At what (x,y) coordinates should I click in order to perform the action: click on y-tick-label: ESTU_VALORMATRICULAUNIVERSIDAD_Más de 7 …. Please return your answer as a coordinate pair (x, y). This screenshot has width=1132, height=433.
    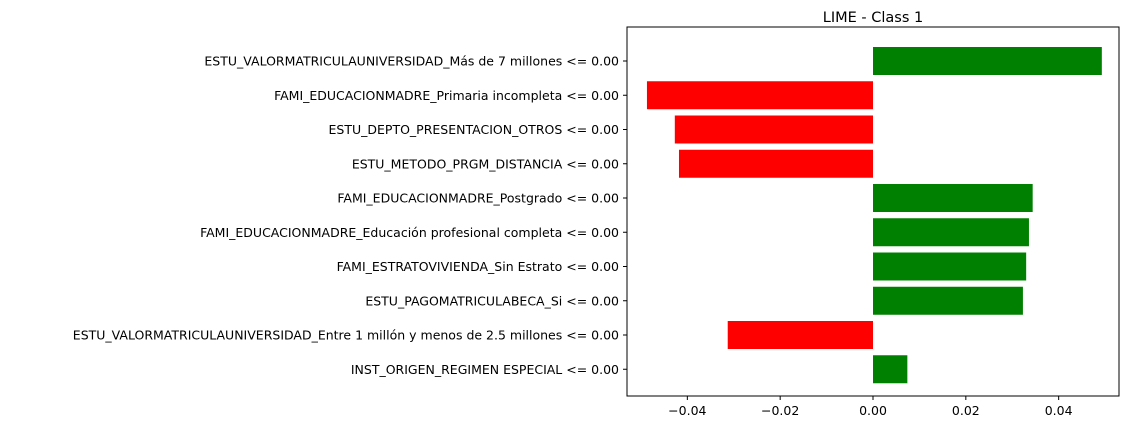
    Looking at the image, I should click on (411, 61).